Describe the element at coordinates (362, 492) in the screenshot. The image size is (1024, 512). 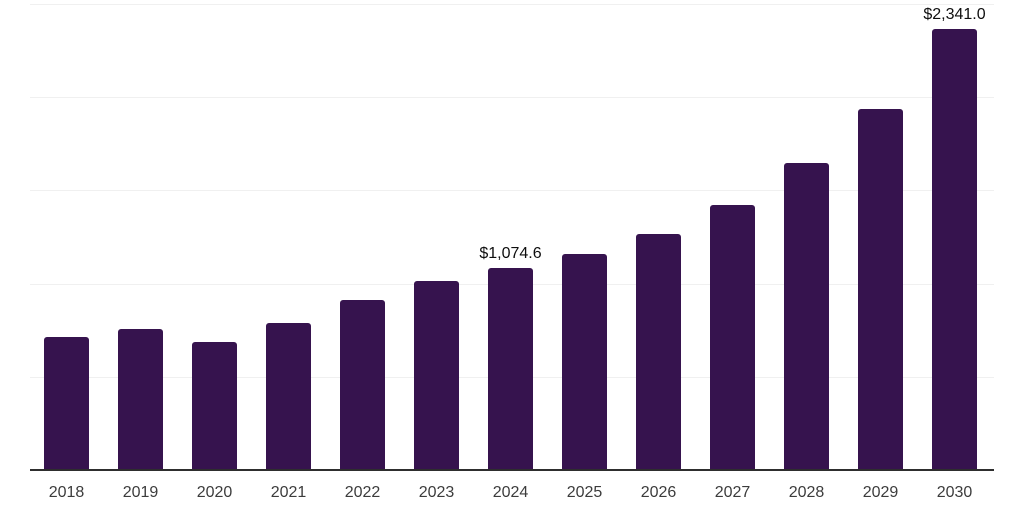
I see `x-axis-tick-label: 2022` at that location.